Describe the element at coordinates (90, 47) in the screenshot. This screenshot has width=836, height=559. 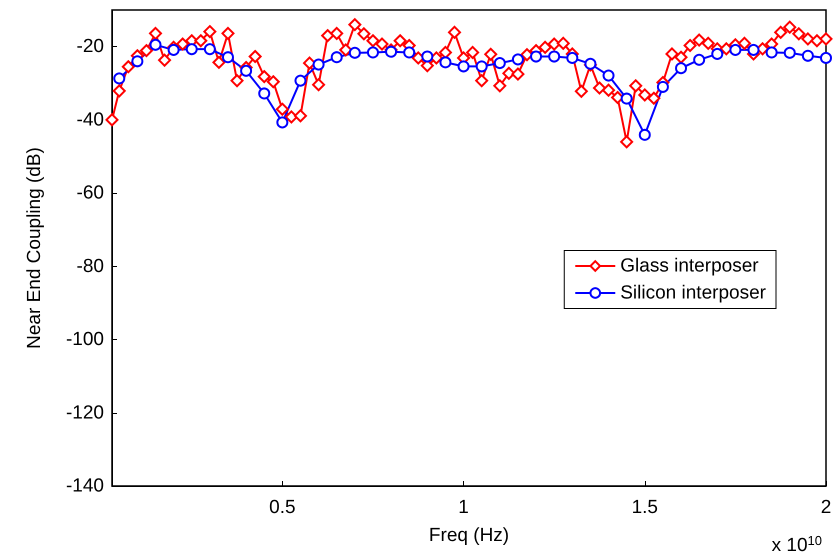
I see `y-tick-label: -20` at that location.